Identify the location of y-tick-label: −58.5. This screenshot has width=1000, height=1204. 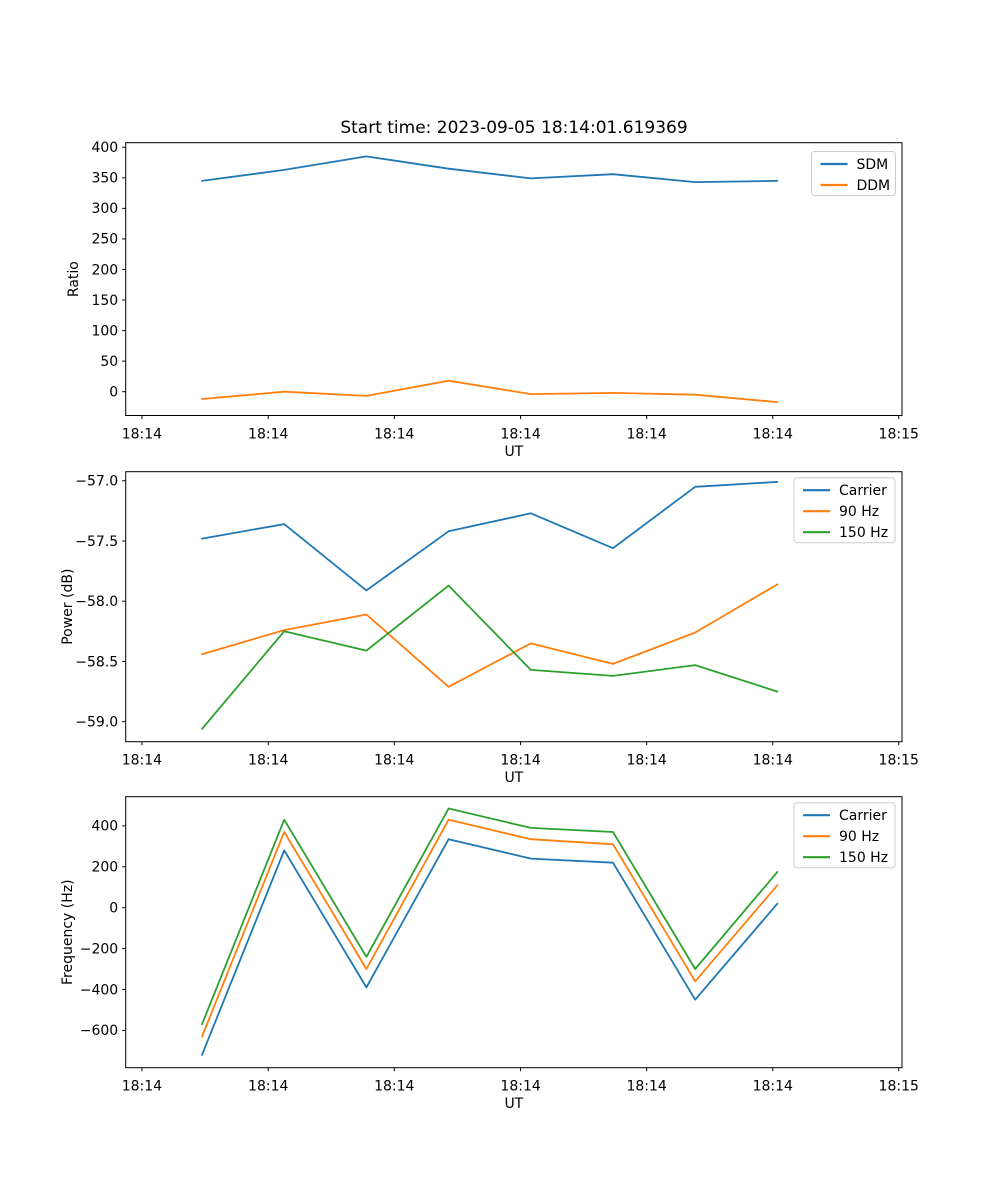
(96, 662).